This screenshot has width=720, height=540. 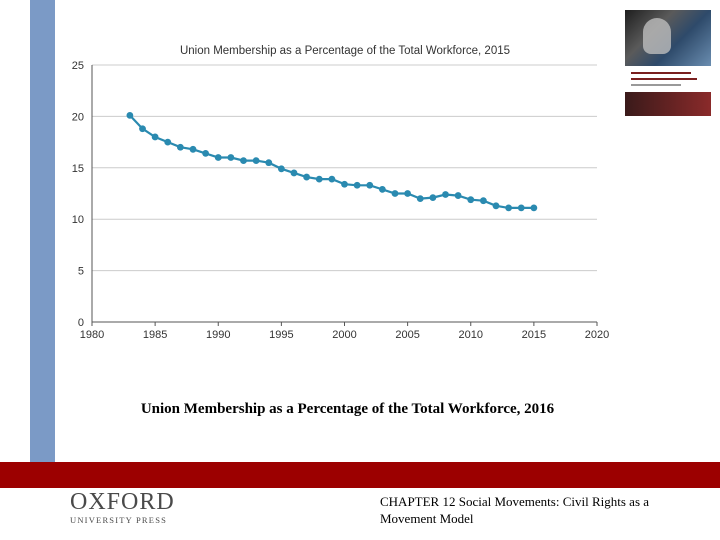 What do you see at coordinates (78, 117) in the screenshot?
I see `y-tick-label: 20` at bounding box center [78, 117].